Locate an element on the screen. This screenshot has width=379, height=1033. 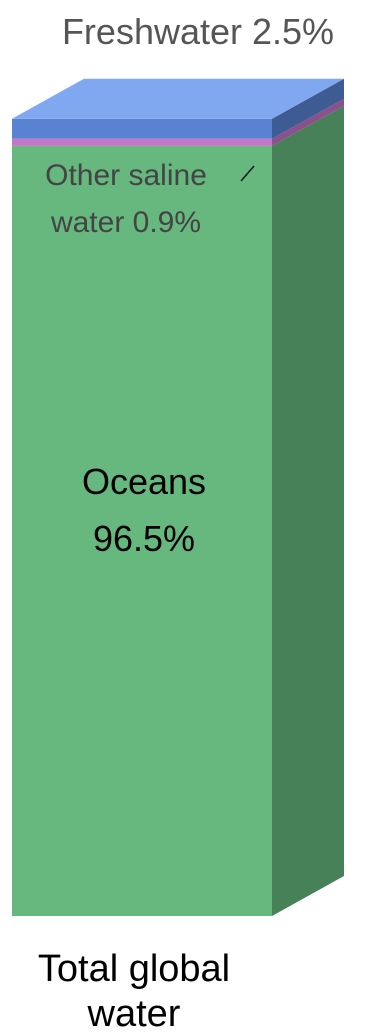
freshwater-label: Freshwater 2.5% is located at coordinates (198, 31).